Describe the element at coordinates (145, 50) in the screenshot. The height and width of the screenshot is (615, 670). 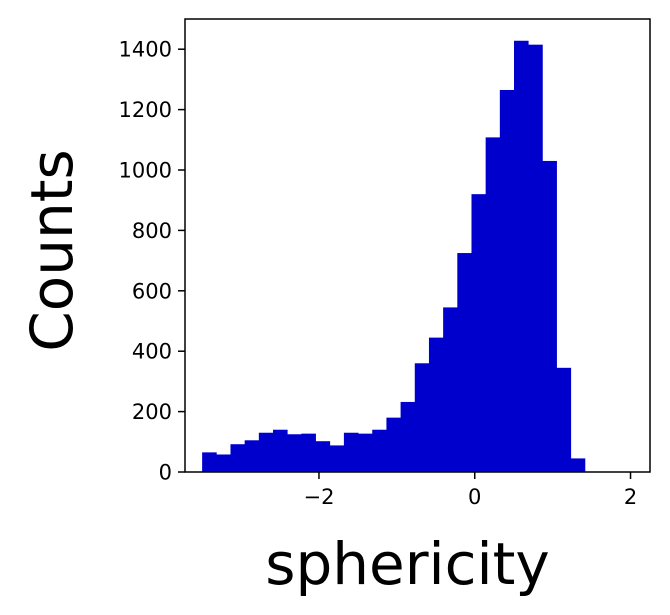
I see `y-tick-label: 1400` at that location.